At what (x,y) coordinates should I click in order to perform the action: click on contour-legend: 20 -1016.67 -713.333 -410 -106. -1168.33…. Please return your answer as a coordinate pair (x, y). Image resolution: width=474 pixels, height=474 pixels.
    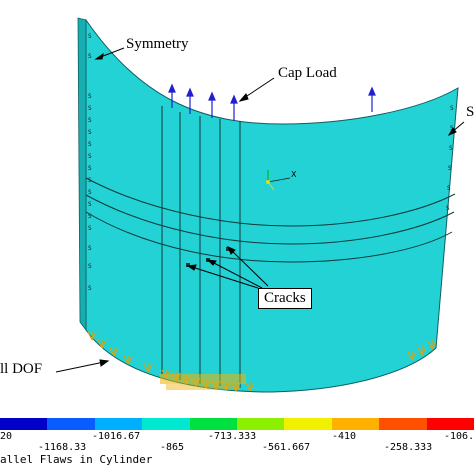
    Looking at the image, I should click on (237, 434).